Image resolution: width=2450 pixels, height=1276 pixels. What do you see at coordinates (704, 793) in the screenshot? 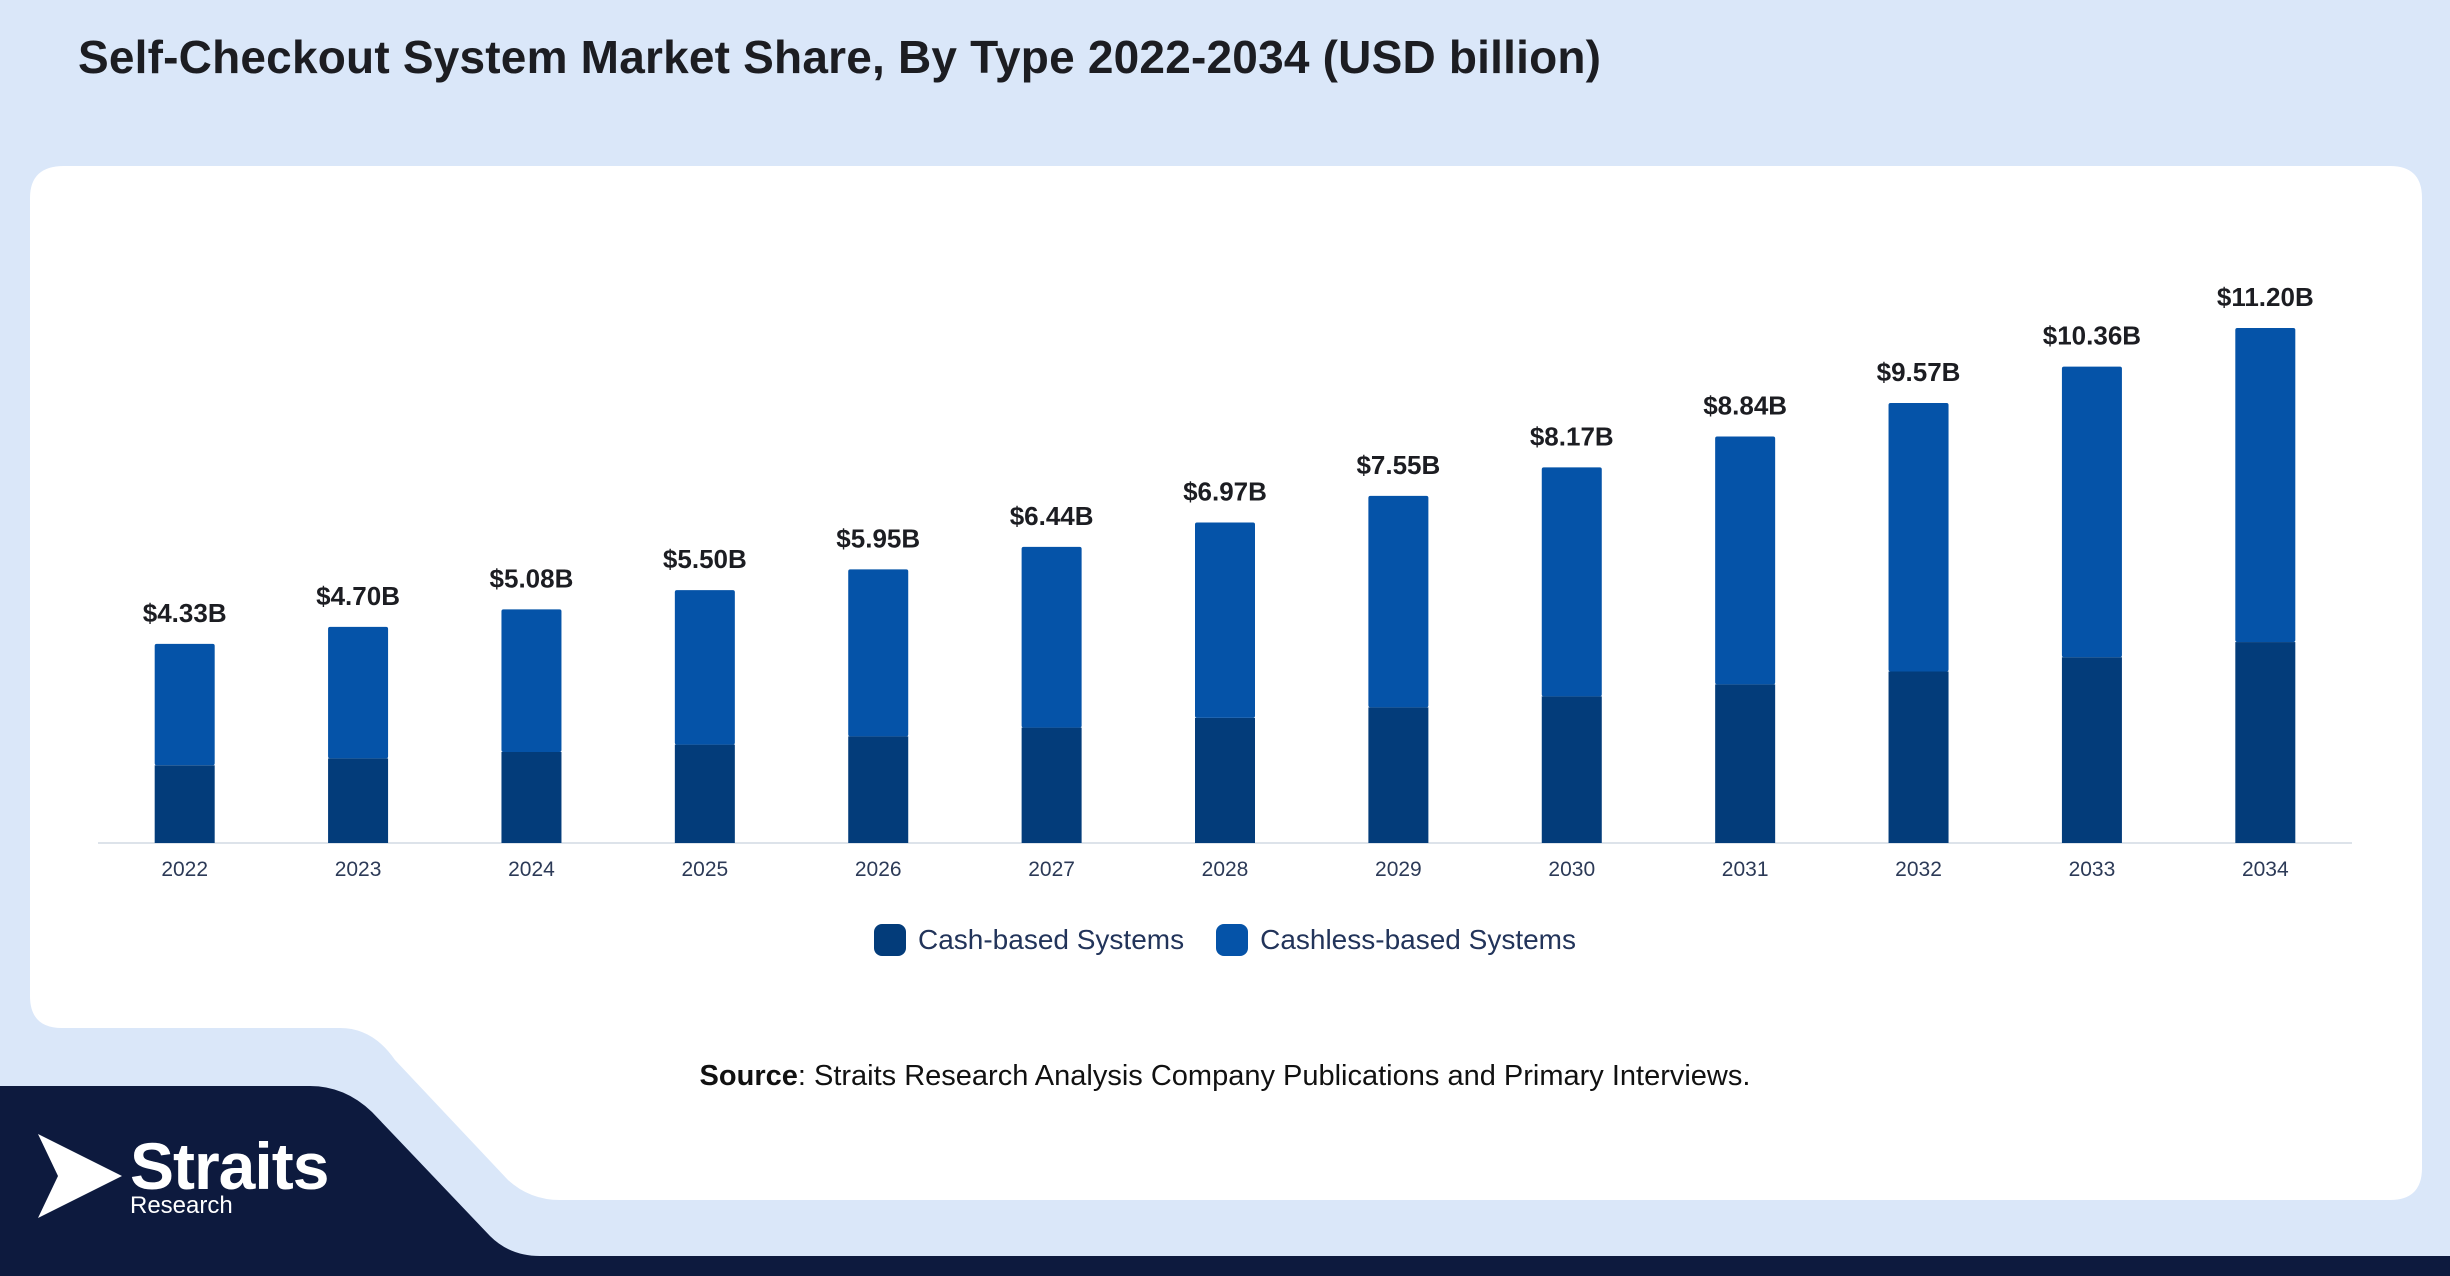
I see `bar-cash-2025` at bounding box center [704, 793].